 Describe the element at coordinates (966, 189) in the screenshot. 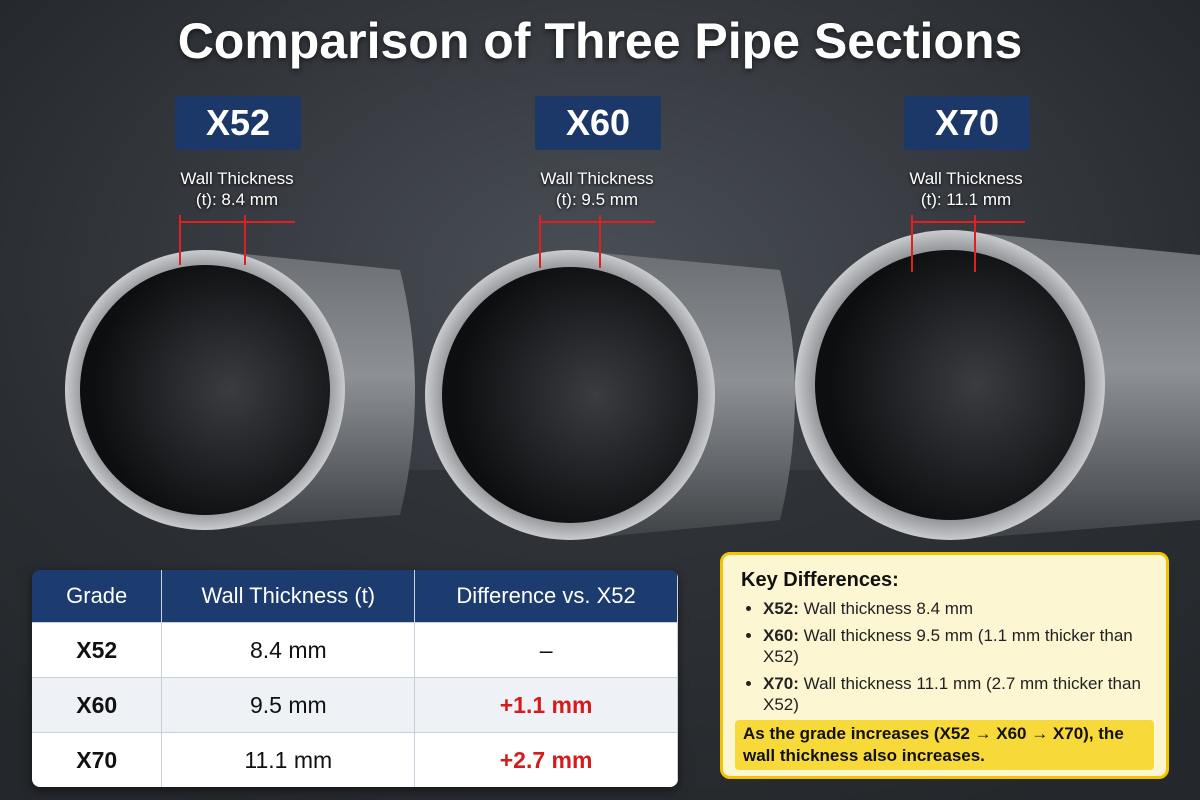

I see `wall-label: Wall Thickness (t): 11.1 mm` at that location.